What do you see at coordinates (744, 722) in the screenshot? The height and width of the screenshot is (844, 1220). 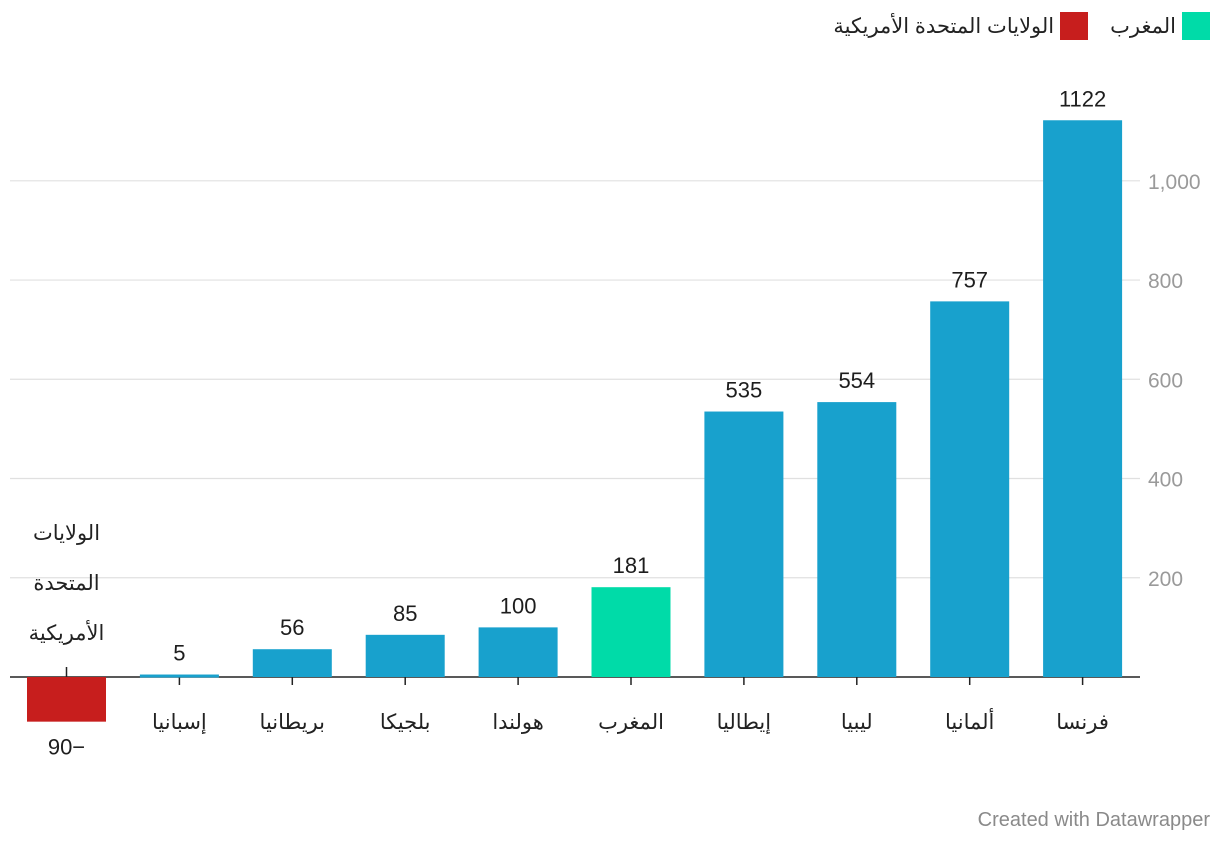 I see `category-label: إيطاليا` at bounding box center [744, 722].